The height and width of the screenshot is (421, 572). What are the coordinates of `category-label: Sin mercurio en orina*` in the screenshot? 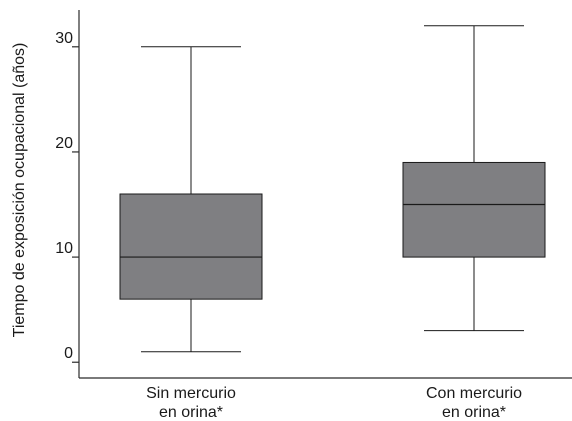 It's located at (191, 403).